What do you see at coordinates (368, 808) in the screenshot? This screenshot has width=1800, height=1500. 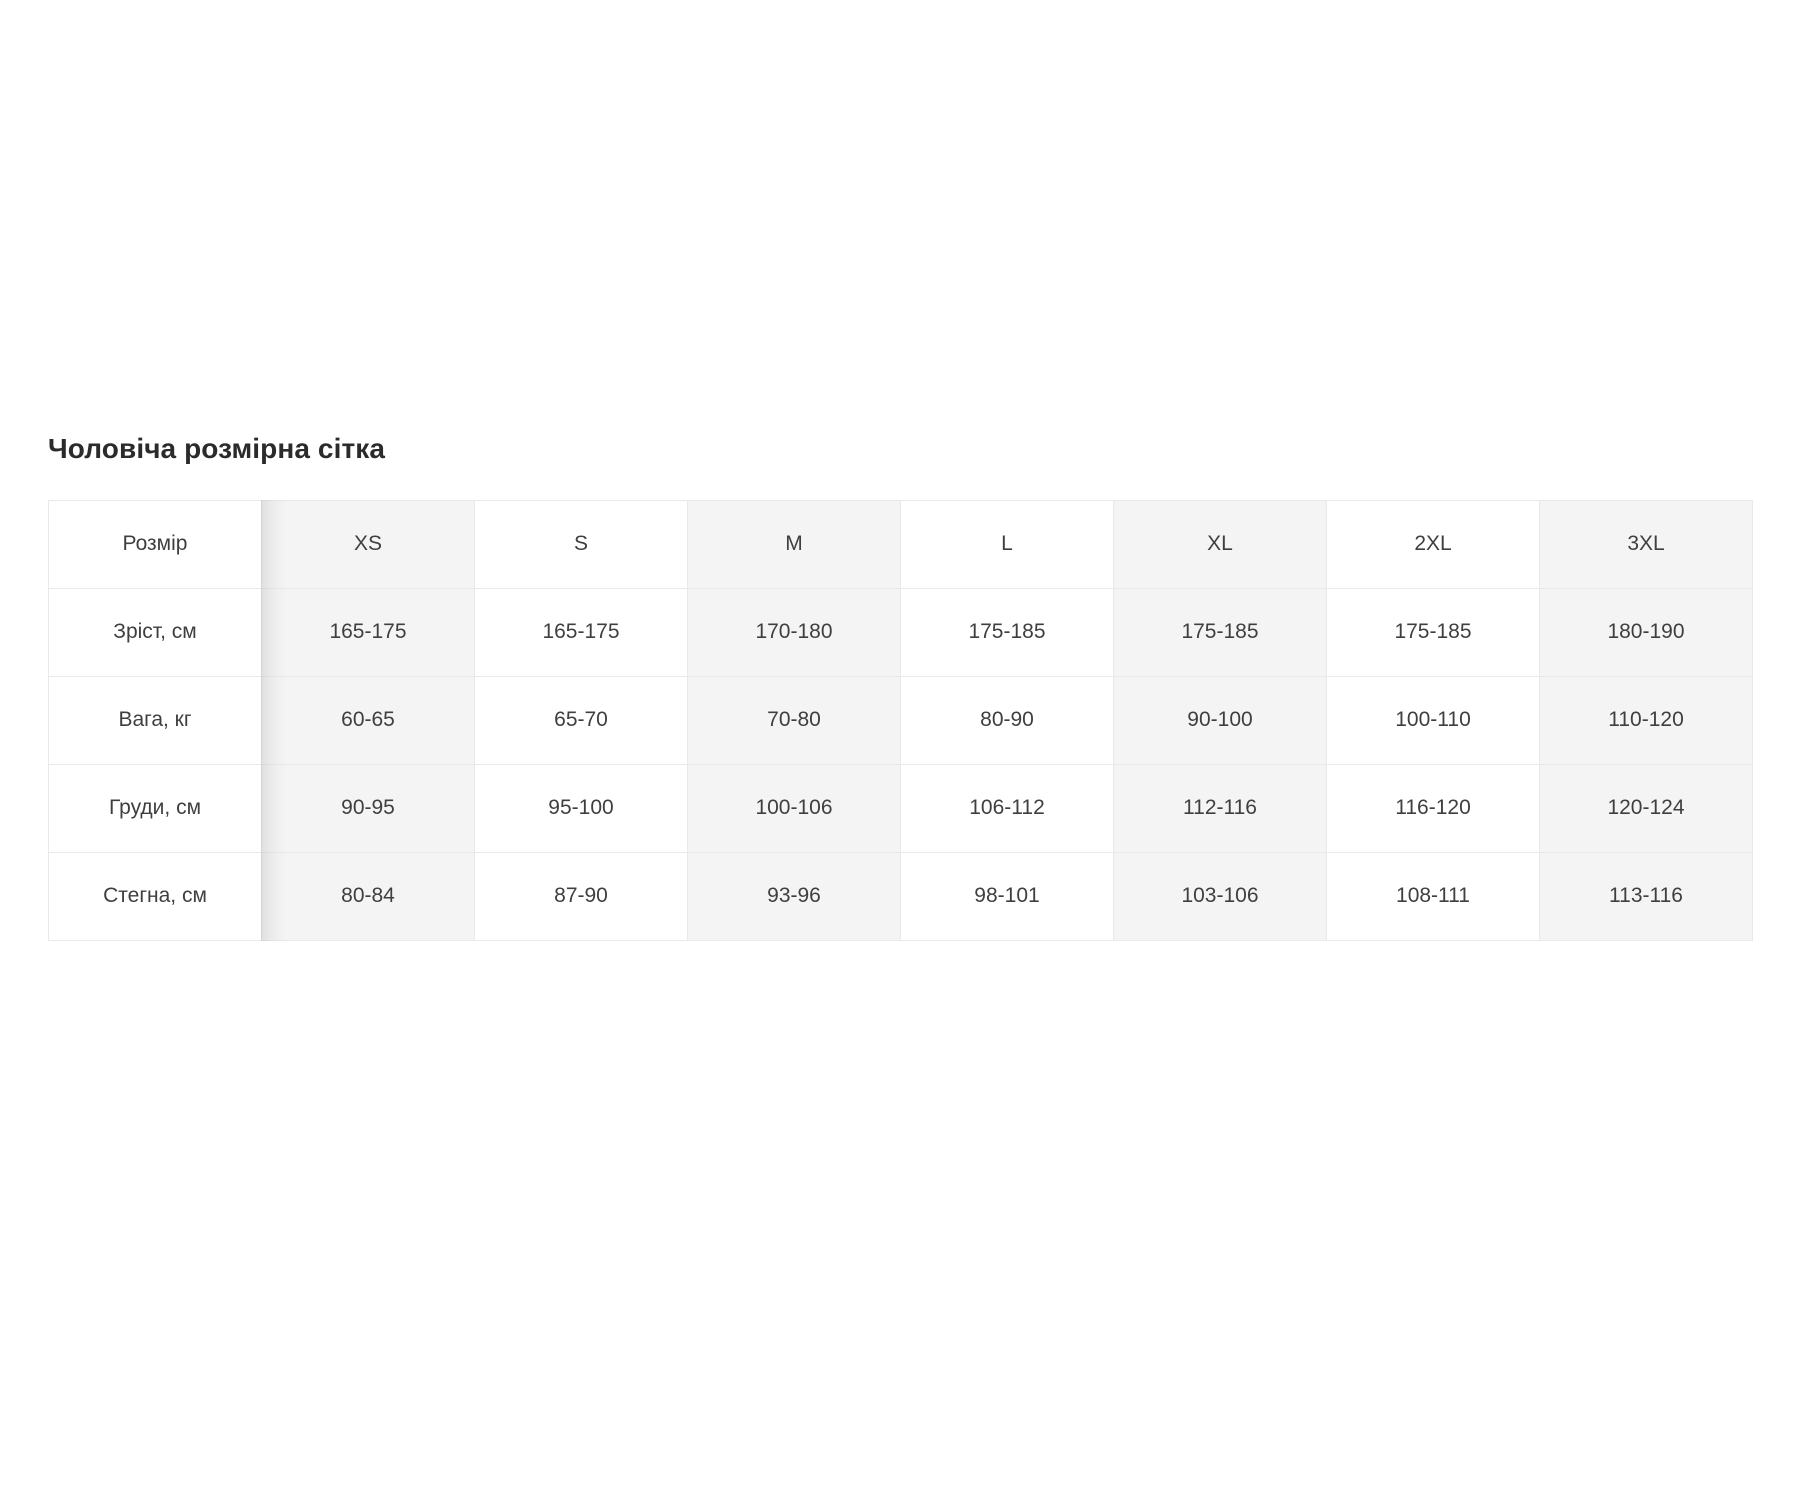 I see `cell-chest-xs: 90-95` at bounding box center [368, 808].